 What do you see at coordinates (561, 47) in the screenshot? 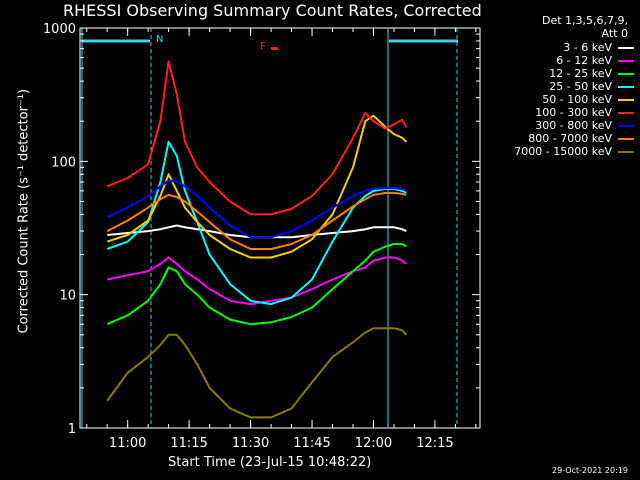
I see `legend-item: 3 - 6 keV` at bounding box center [561, 47].